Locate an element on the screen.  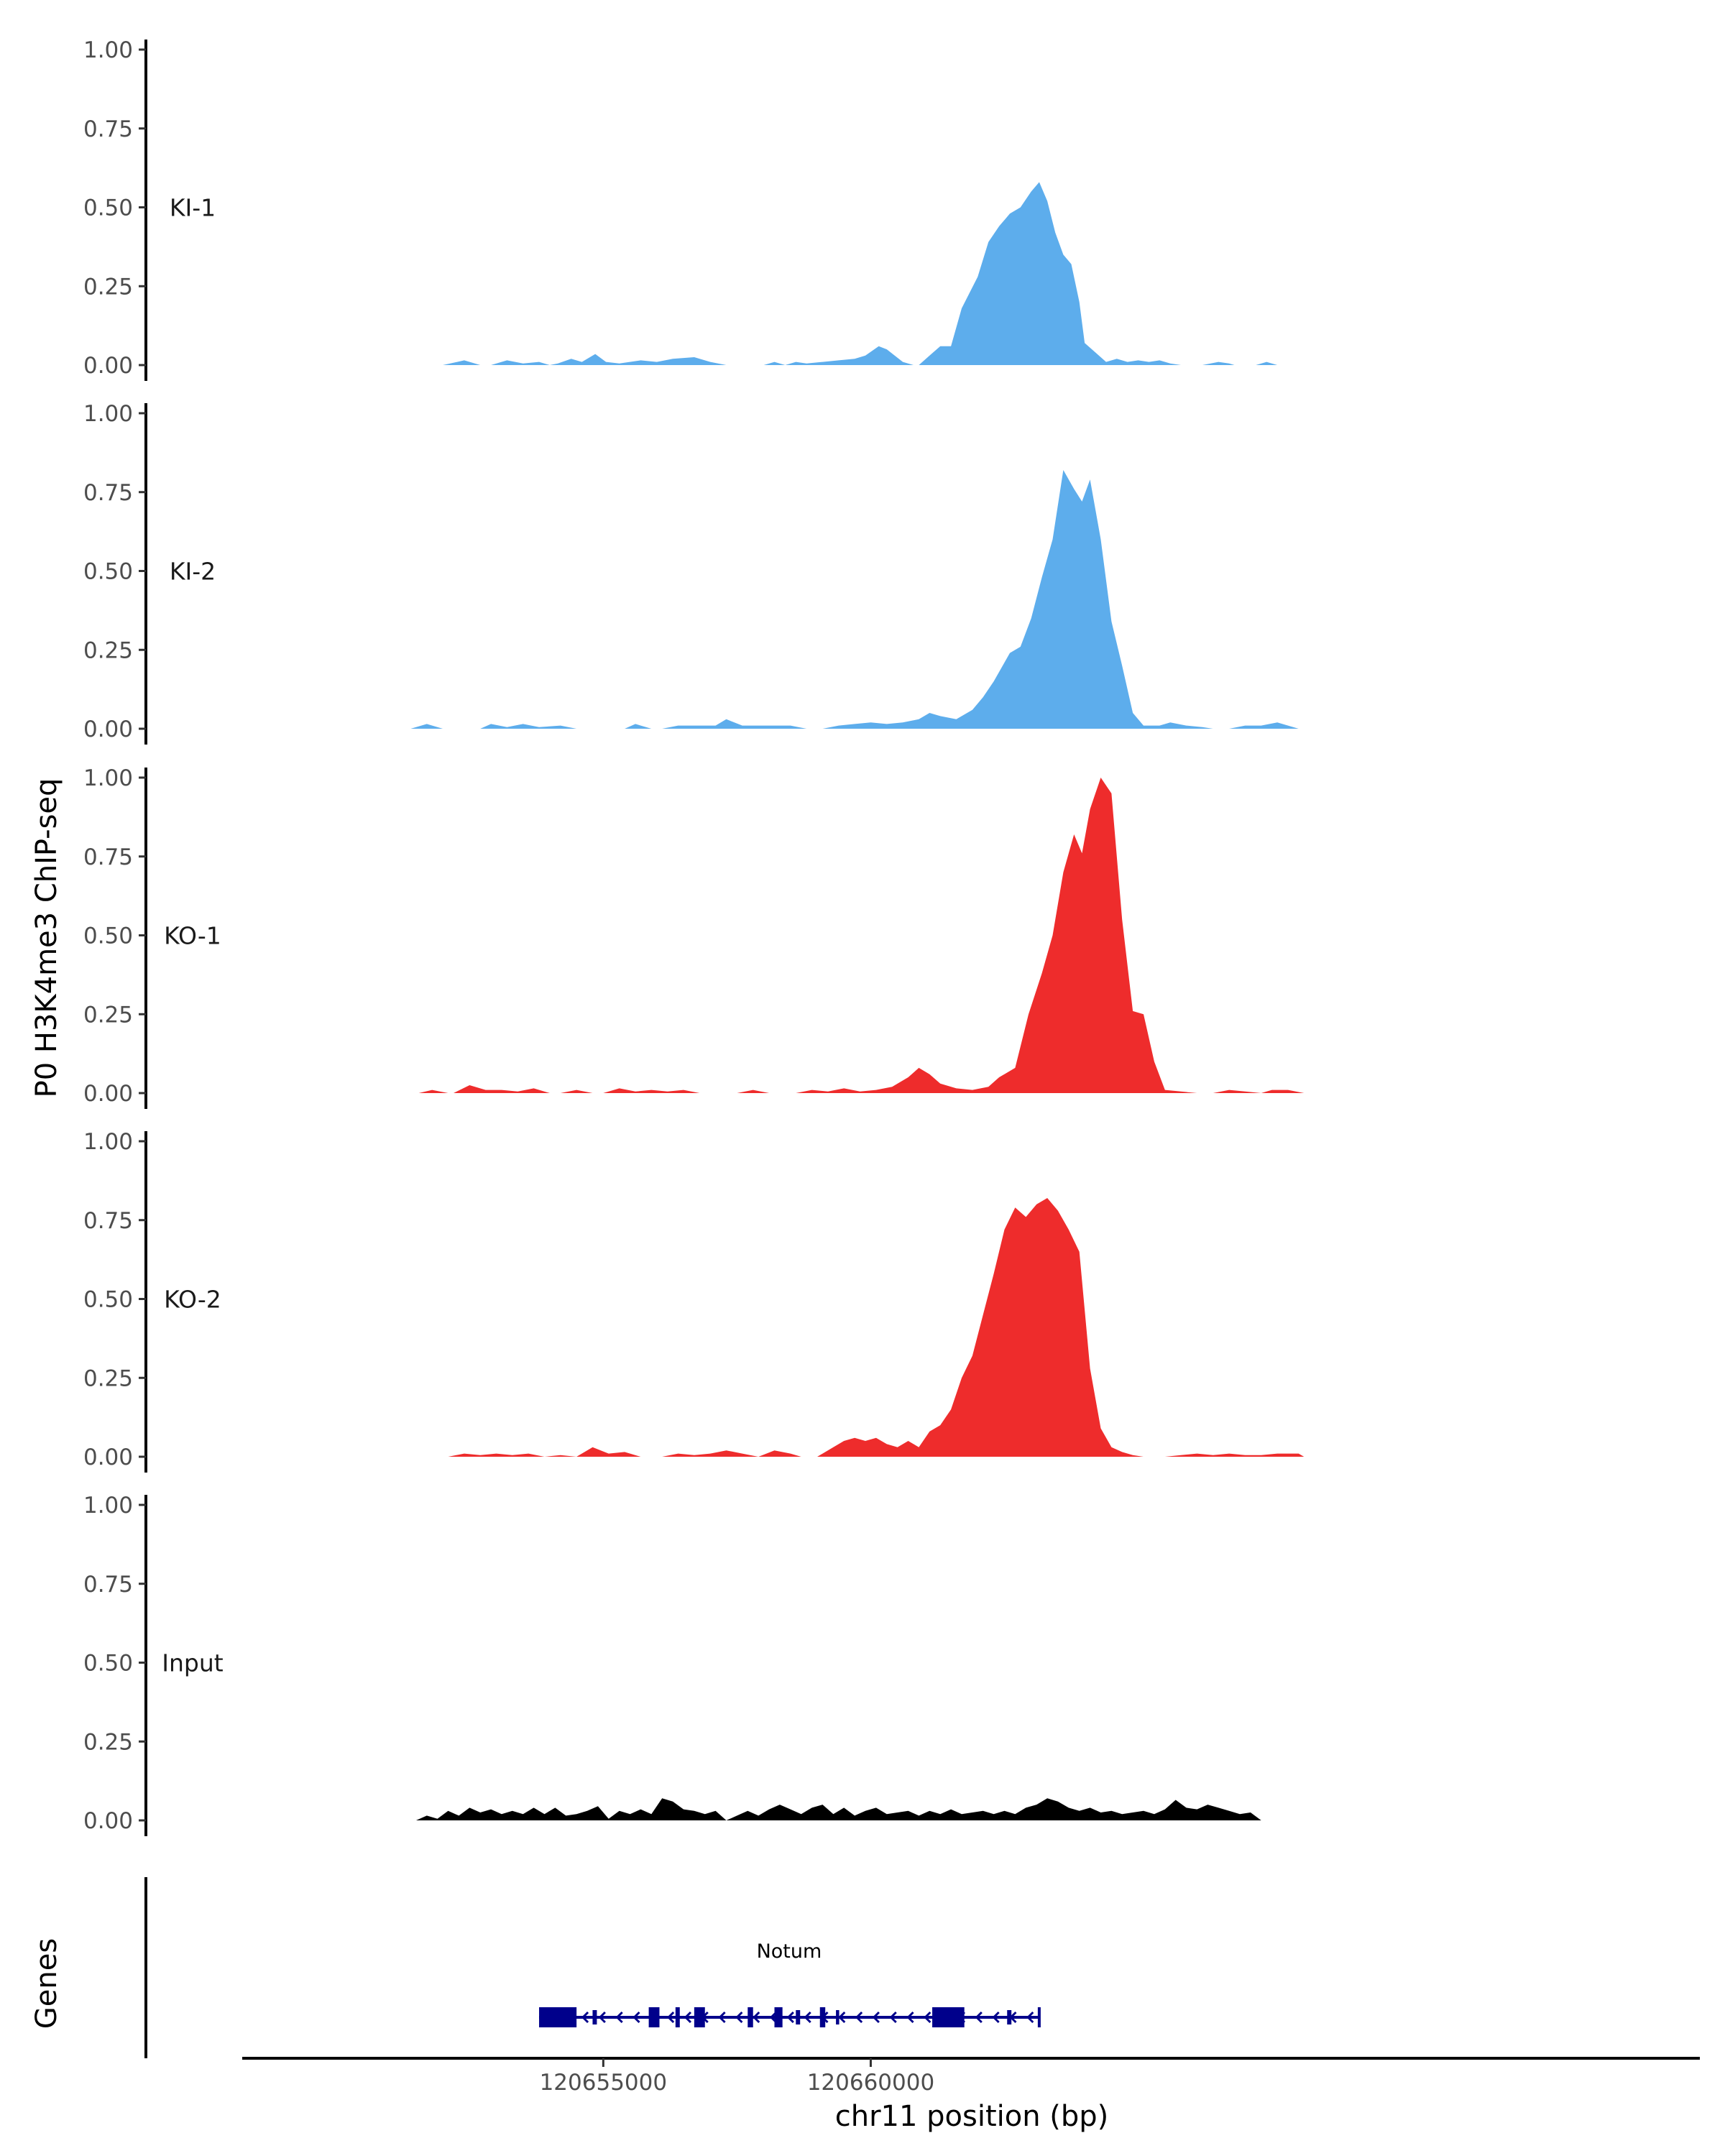
track-label: Input is located at coordinates (193, 1663).